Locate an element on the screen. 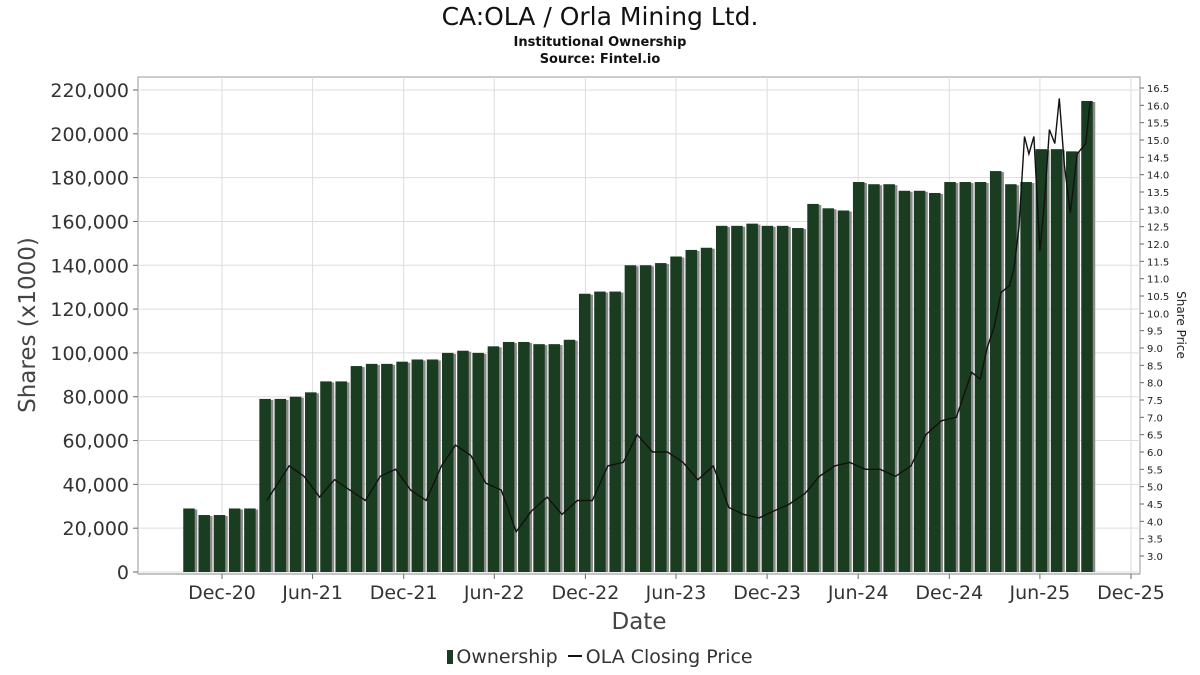  y-tick-label: 200,000 is located at coordinates (89, 135).